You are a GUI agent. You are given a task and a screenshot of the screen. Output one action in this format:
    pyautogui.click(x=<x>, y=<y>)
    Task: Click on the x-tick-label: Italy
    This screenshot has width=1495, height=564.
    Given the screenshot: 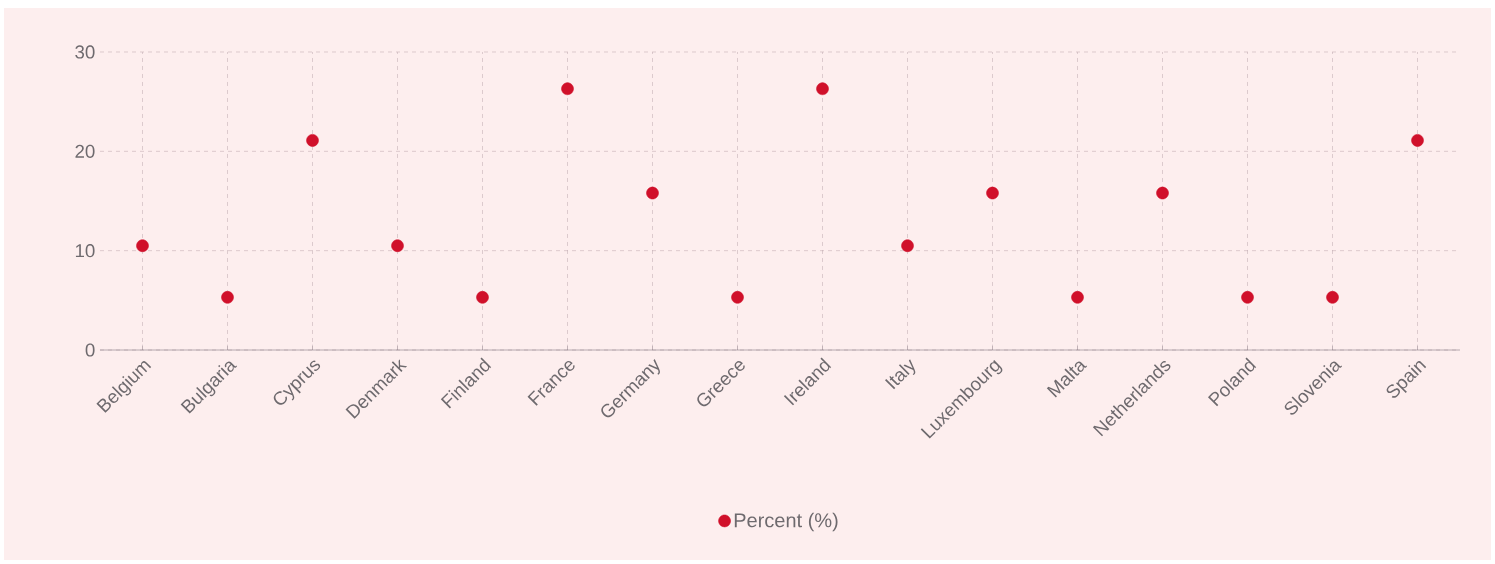 What is the action you would take?
    pyautogui.click(x=900, y=374)
    